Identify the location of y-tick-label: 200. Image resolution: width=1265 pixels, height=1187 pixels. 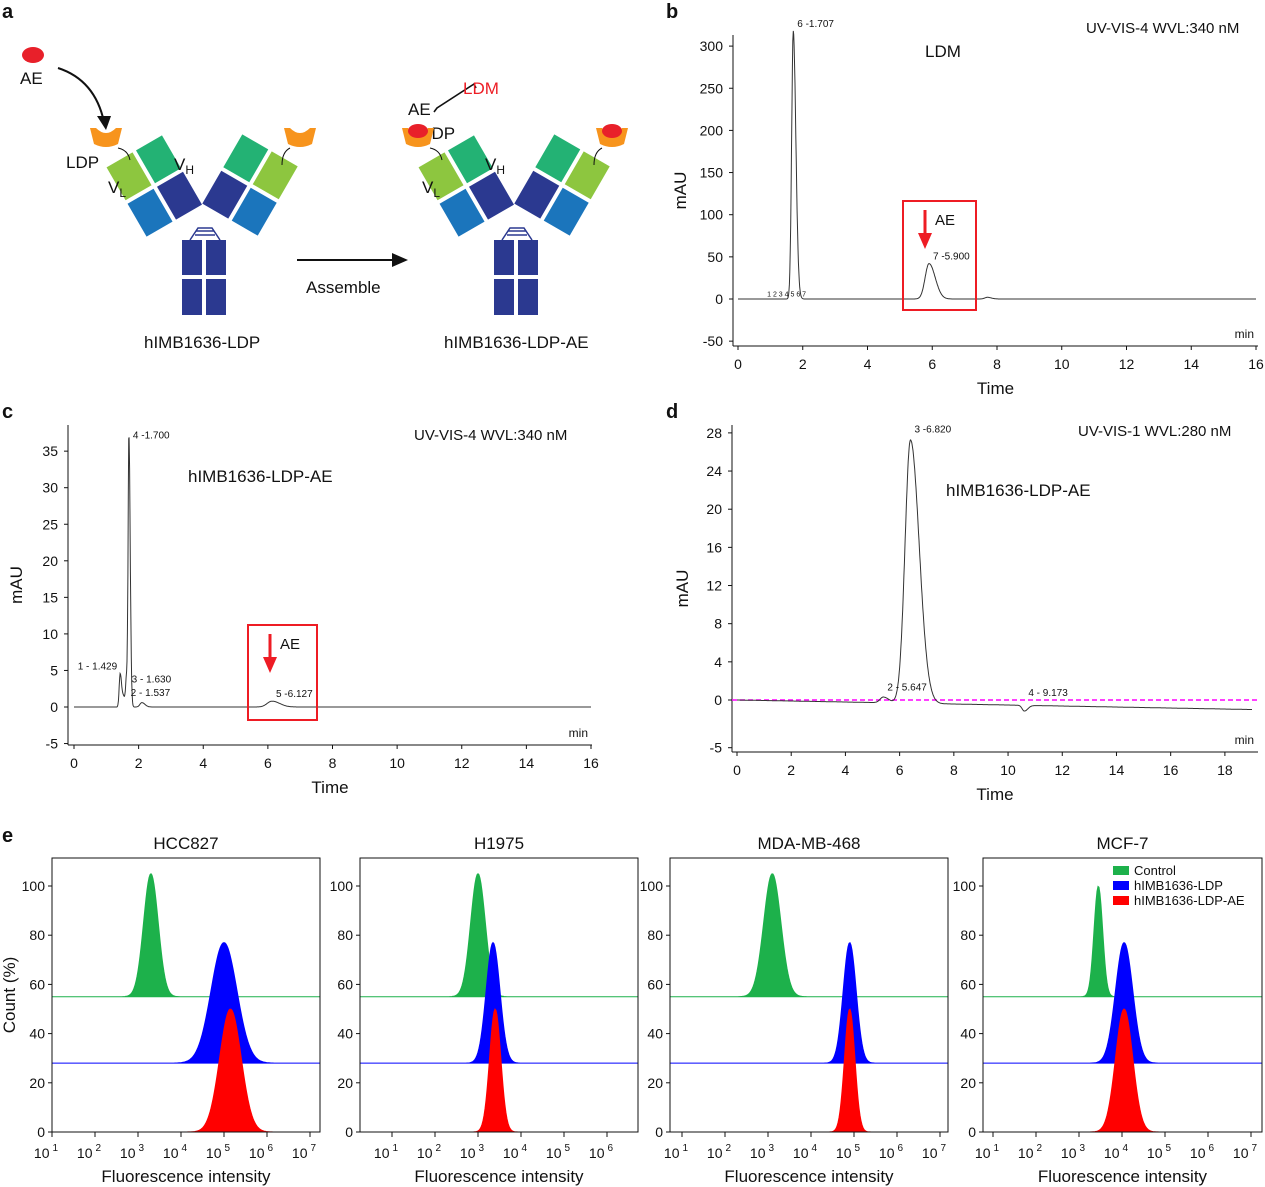
(712, 130).